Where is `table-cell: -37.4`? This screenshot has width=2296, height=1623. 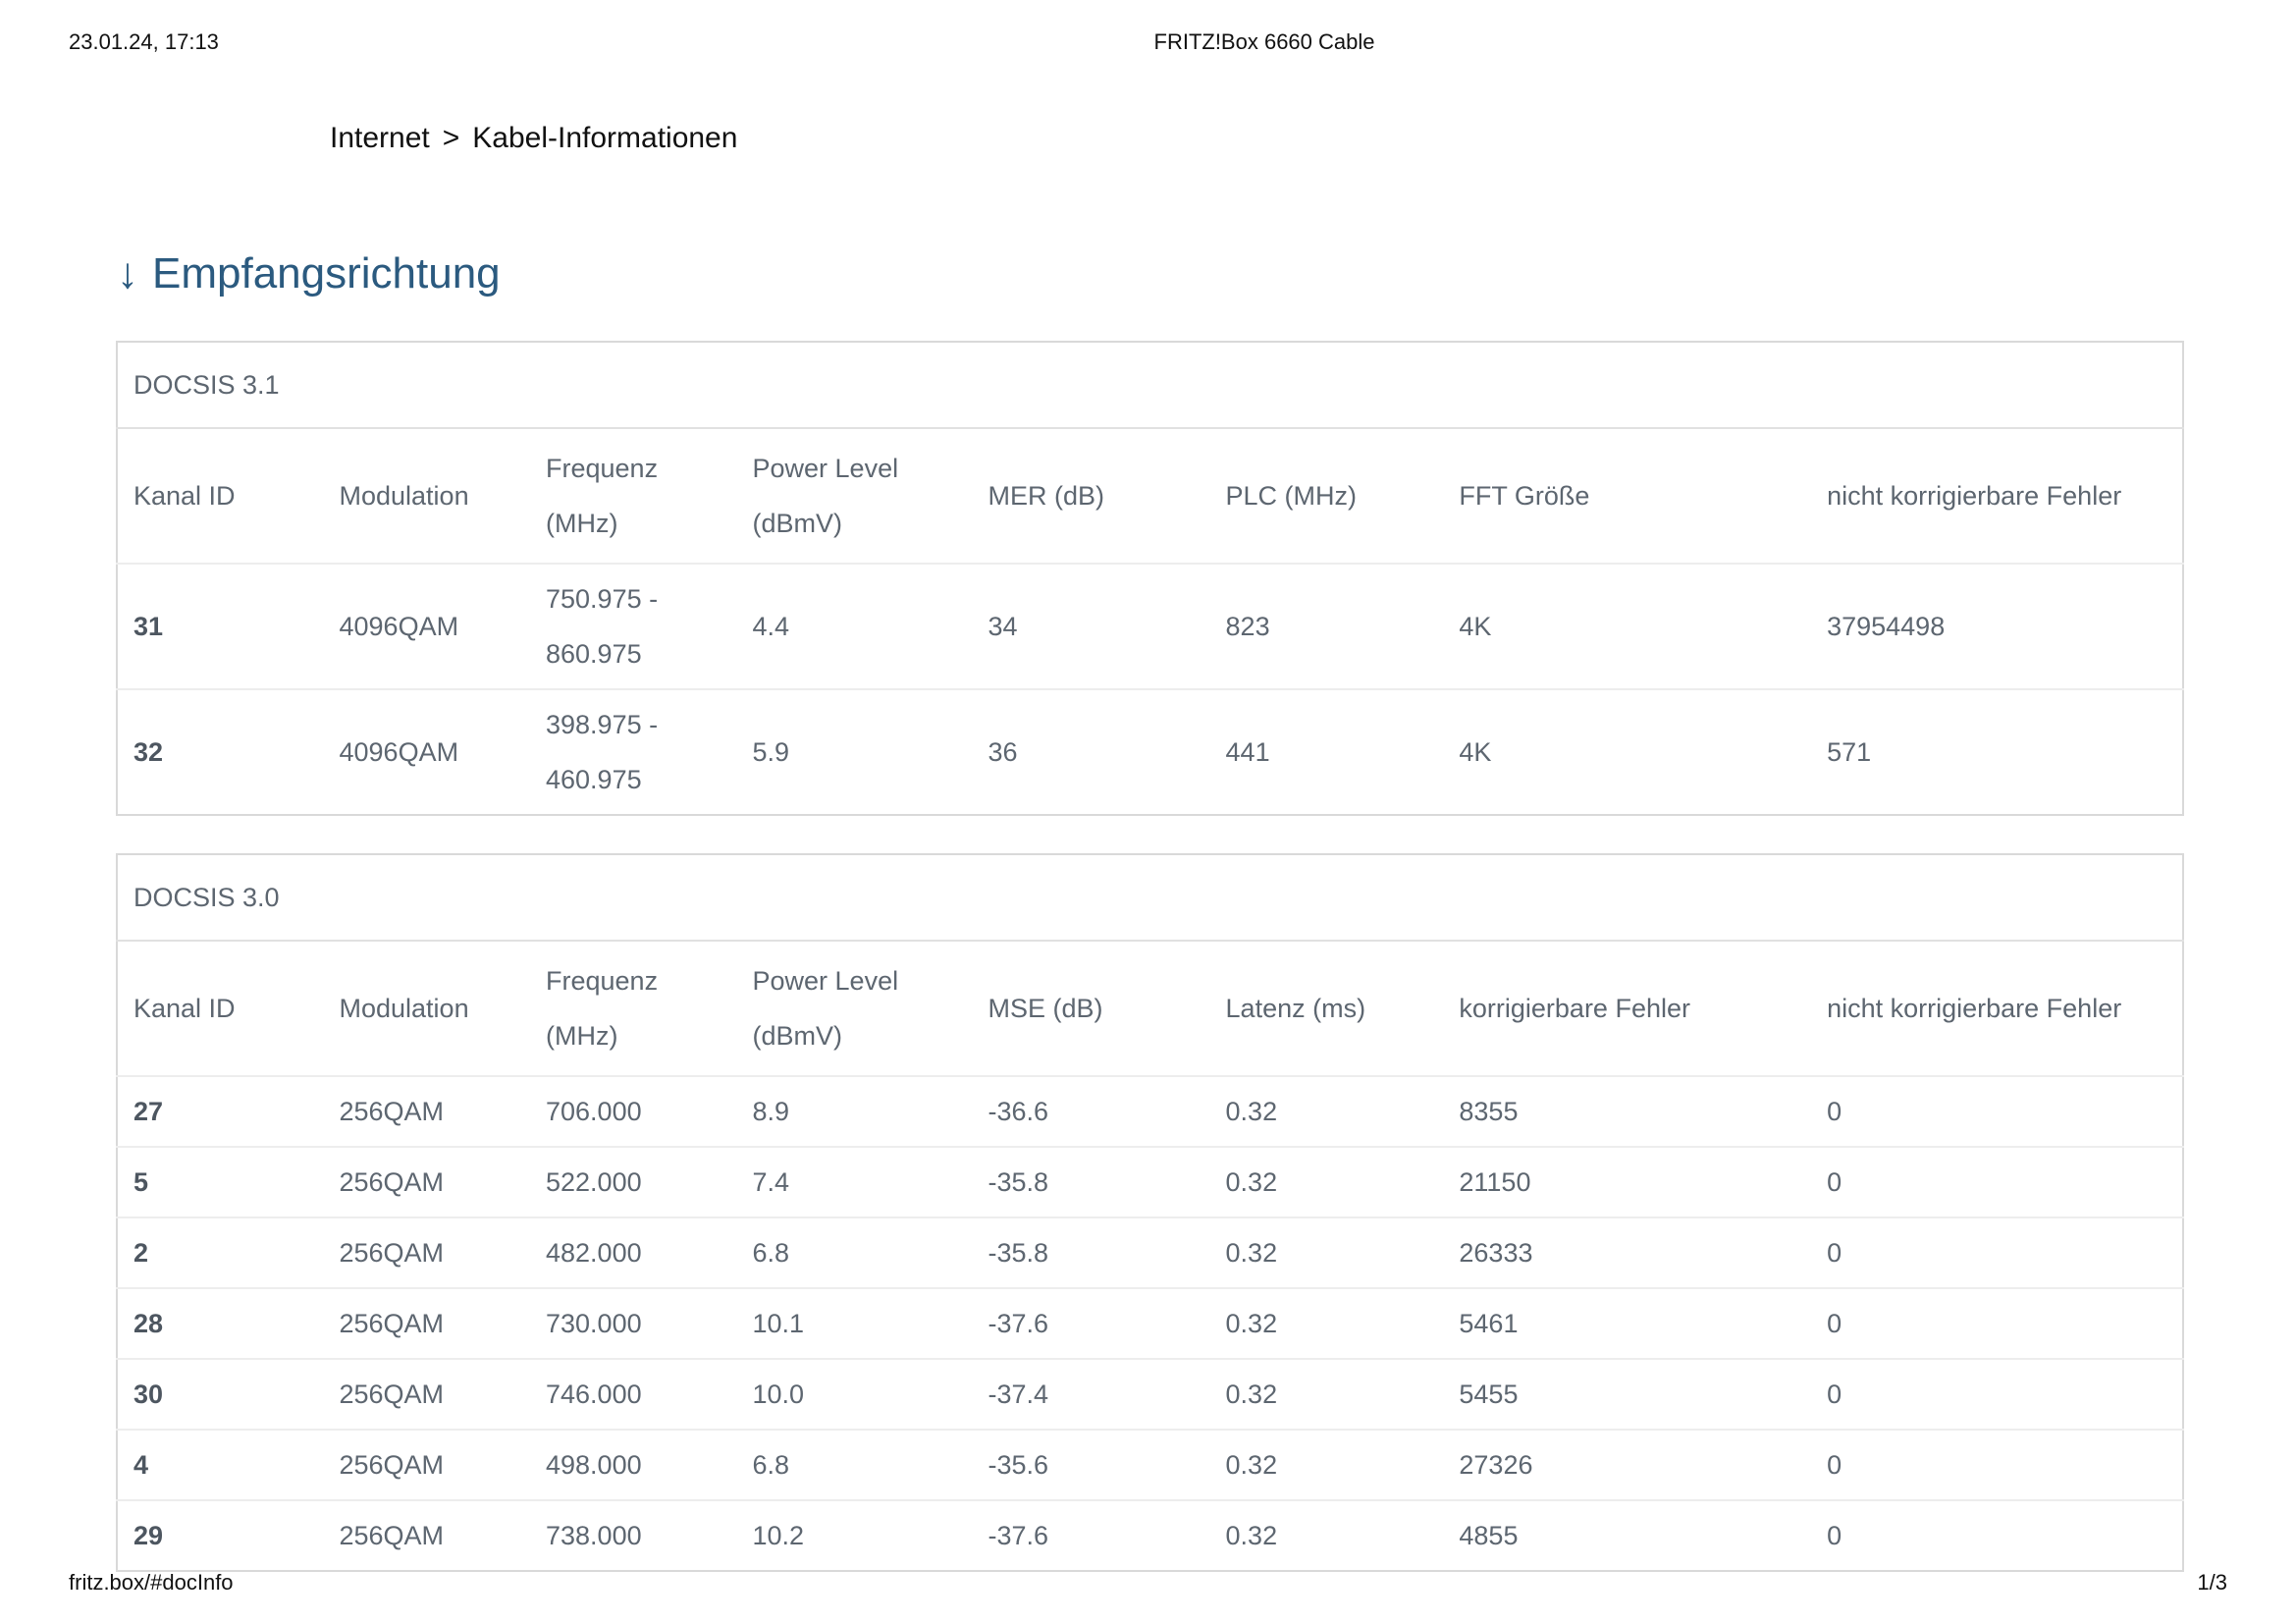 table-cell: -37.4 is located at coordinates (1018, 1394).